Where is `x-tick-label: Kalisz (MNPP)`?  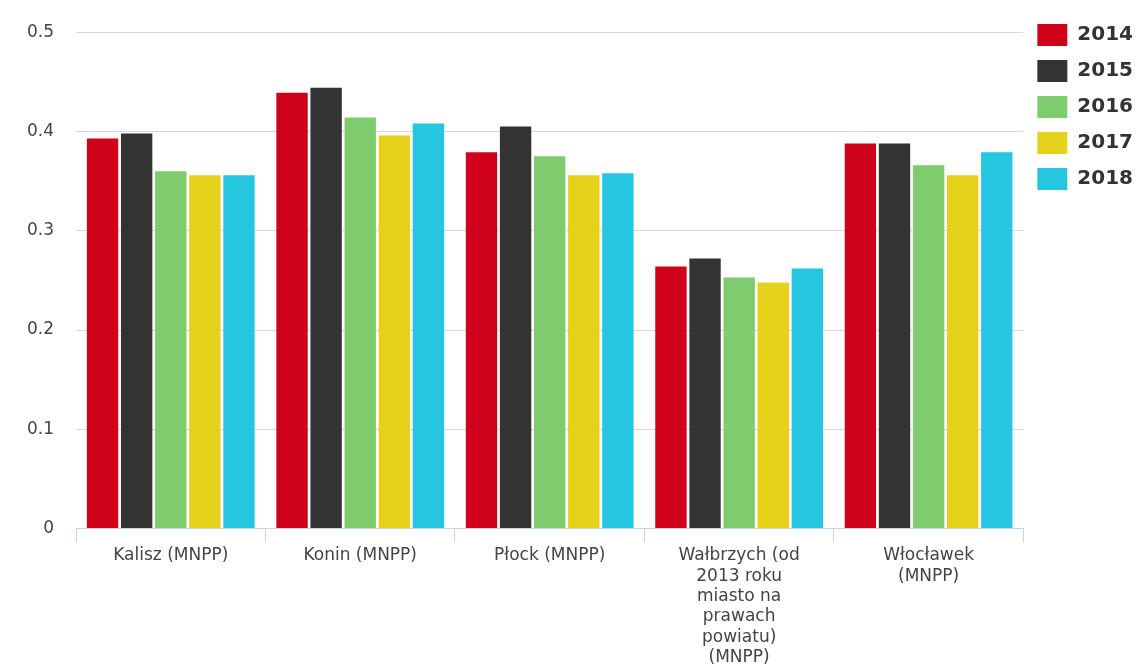
x-tick-label: Kalisz (MNPP) is located at coordinates (171, 554).